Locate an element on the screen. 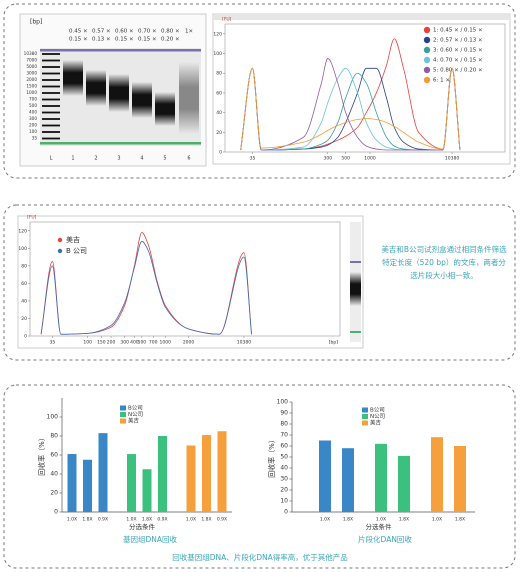 The image size is (520, 572). x-tick-label: 35 is located at coordinates (53, 343).